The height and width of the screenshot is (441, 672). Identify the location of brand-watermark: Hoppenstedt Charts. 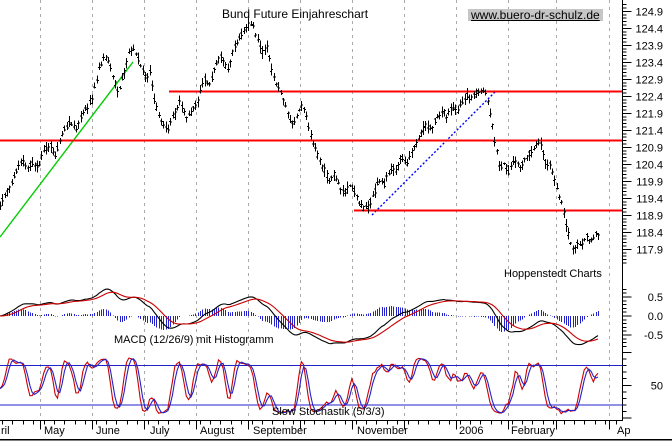
(553, 274).